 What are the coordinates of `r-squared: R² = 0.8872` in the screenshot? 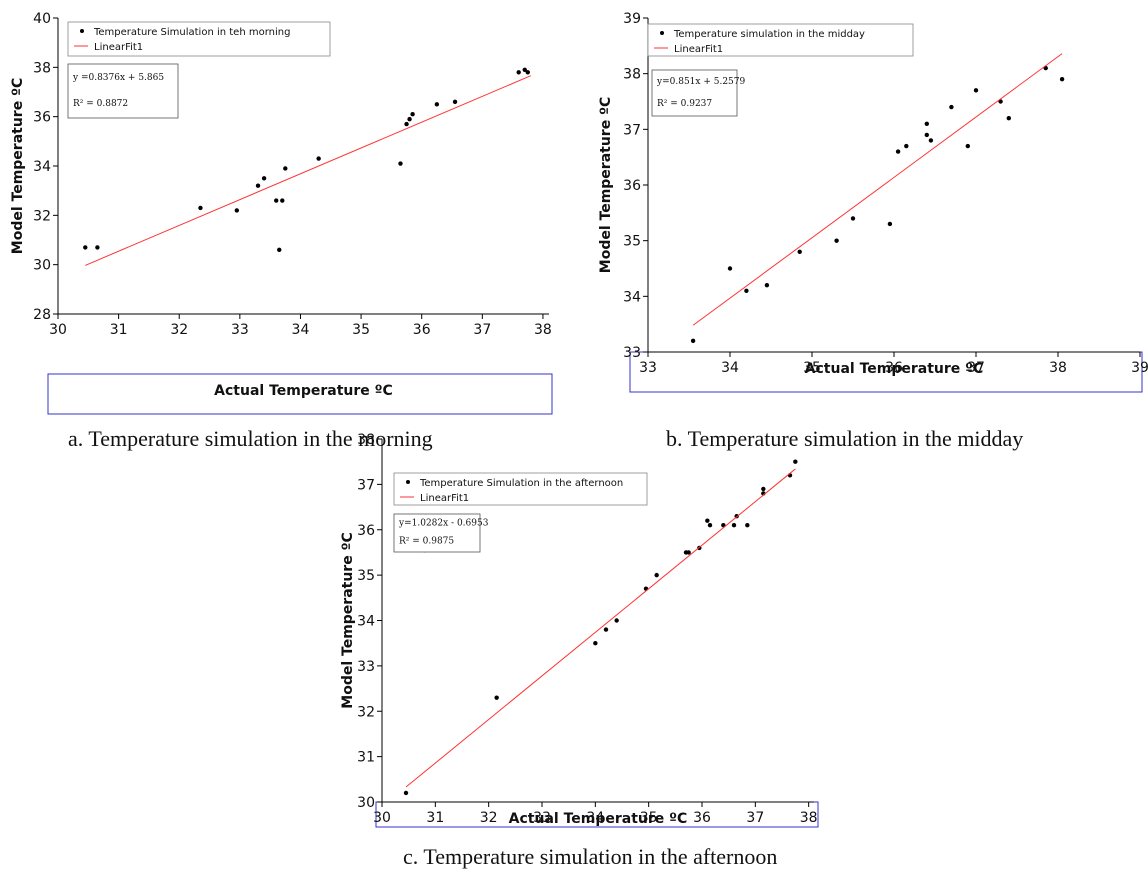 It's located at (100, 104).